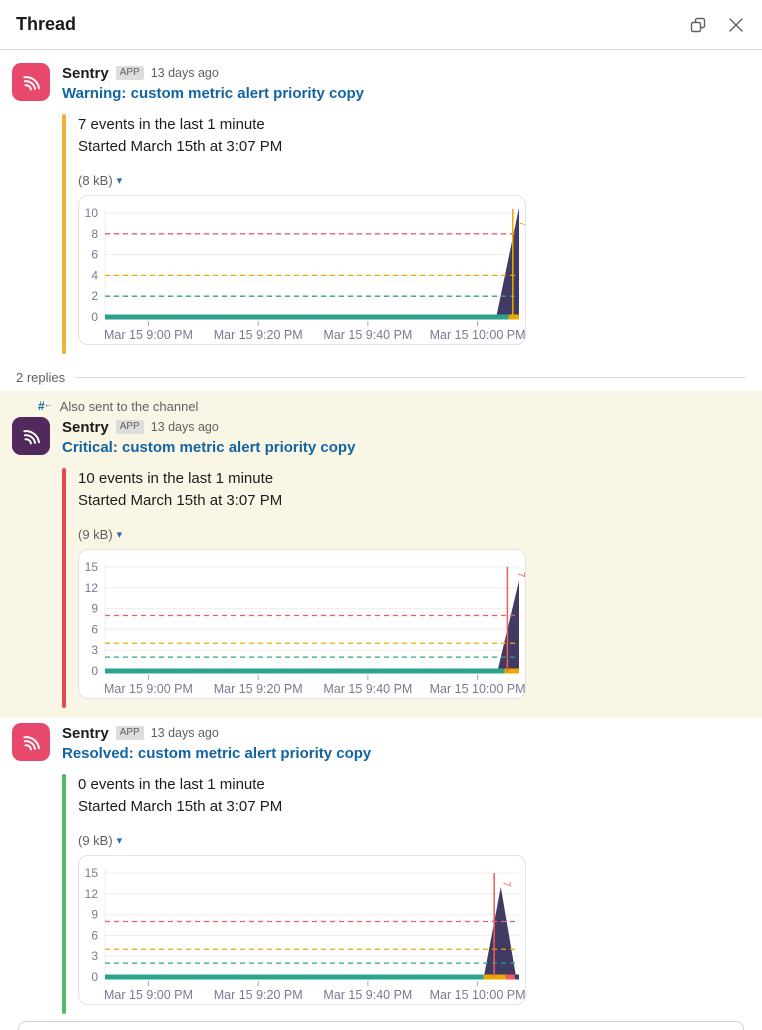 This screenshot has height=1030, width=762. I want to click on svg-text: 2, so click(94, 296).